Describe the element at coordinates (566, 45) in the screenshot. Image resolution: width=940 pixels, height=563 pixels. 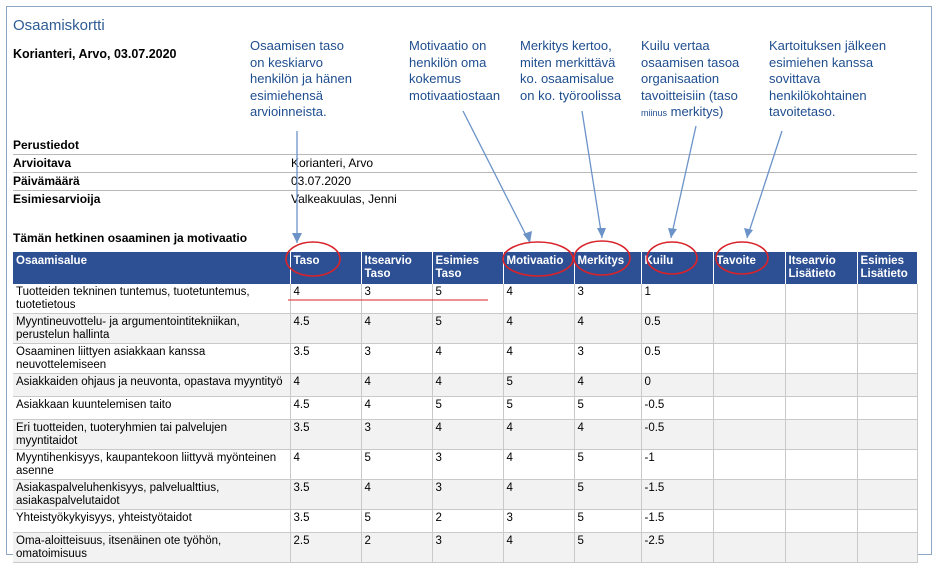
I see `annotation-line: Merkitys kertoo,` at that location.